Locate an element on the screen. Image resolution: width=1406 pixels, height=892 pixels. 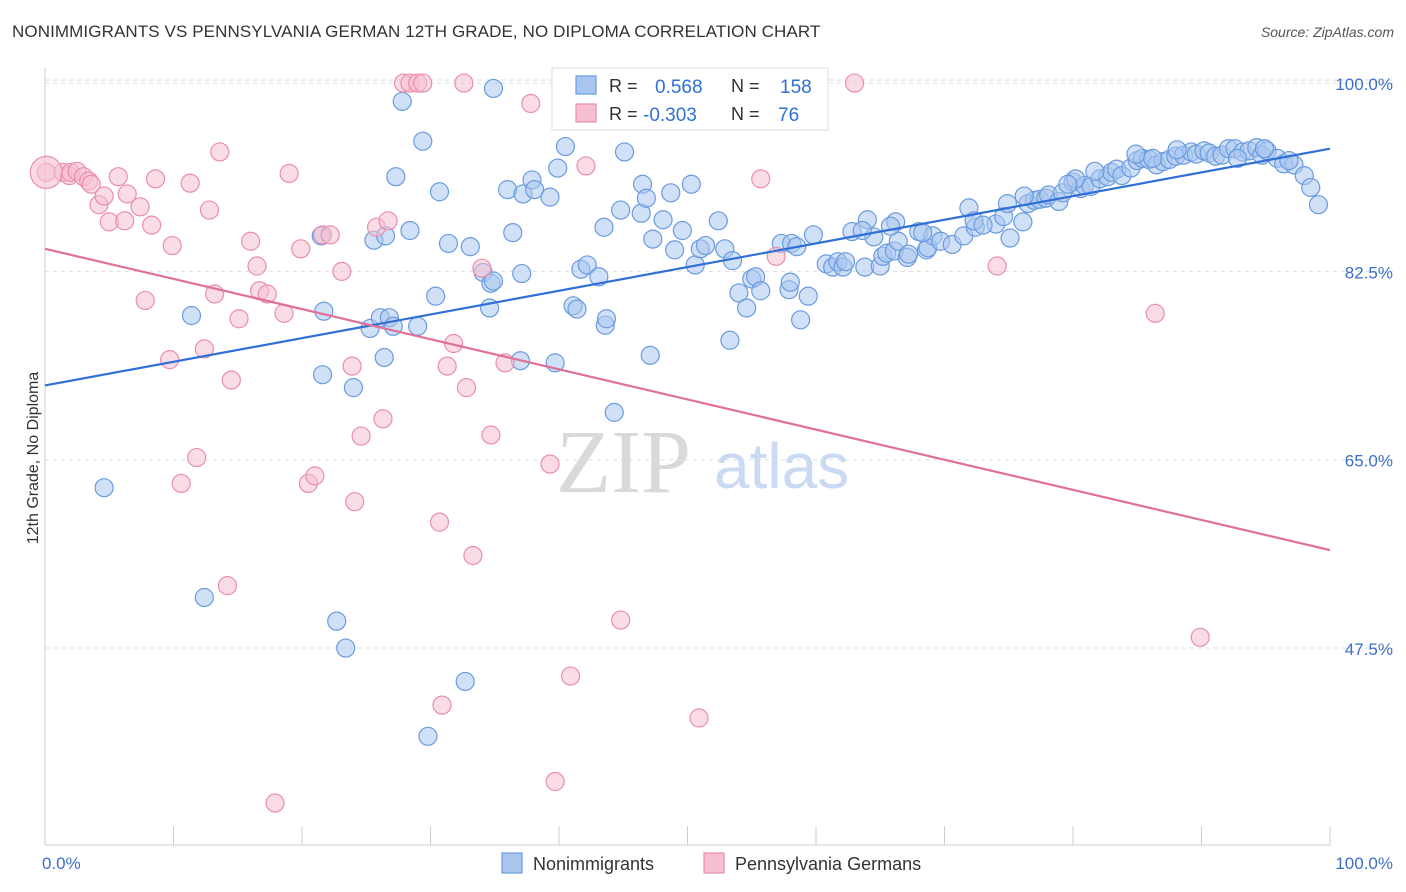
y-tick-label-2: 65.0% is located at coordinates (1369, 461).